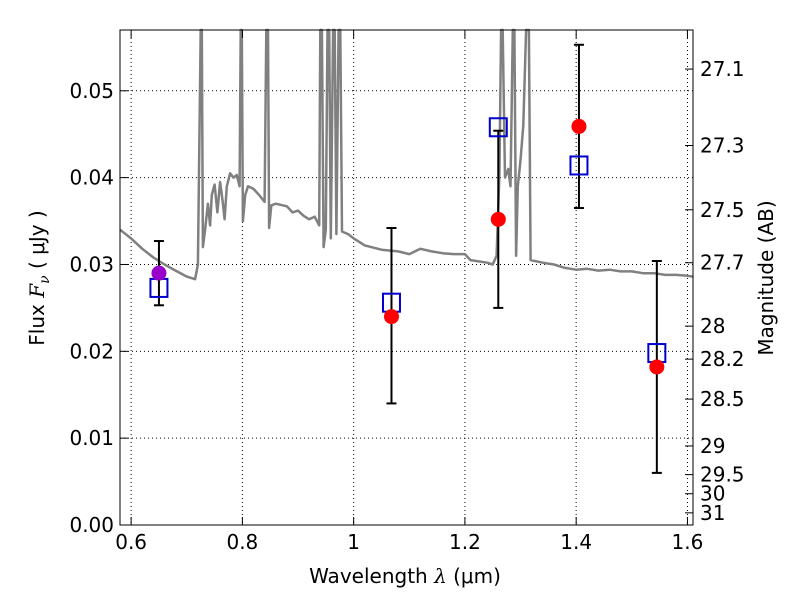 The width and height of the screenshot is (800, 600). What do you see at coordinates (91, 438) in the screenshot?
I see `y-tick-label: 0.01` at bounding box center [91, 438].